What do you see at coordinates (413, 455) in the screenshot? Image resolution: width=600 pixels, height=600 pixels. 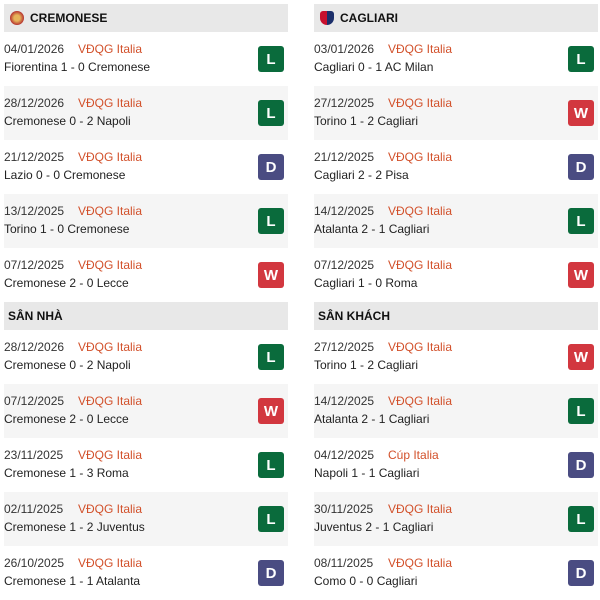 I see `league-link: Cúp Italia` at bounding box center [413, 455].